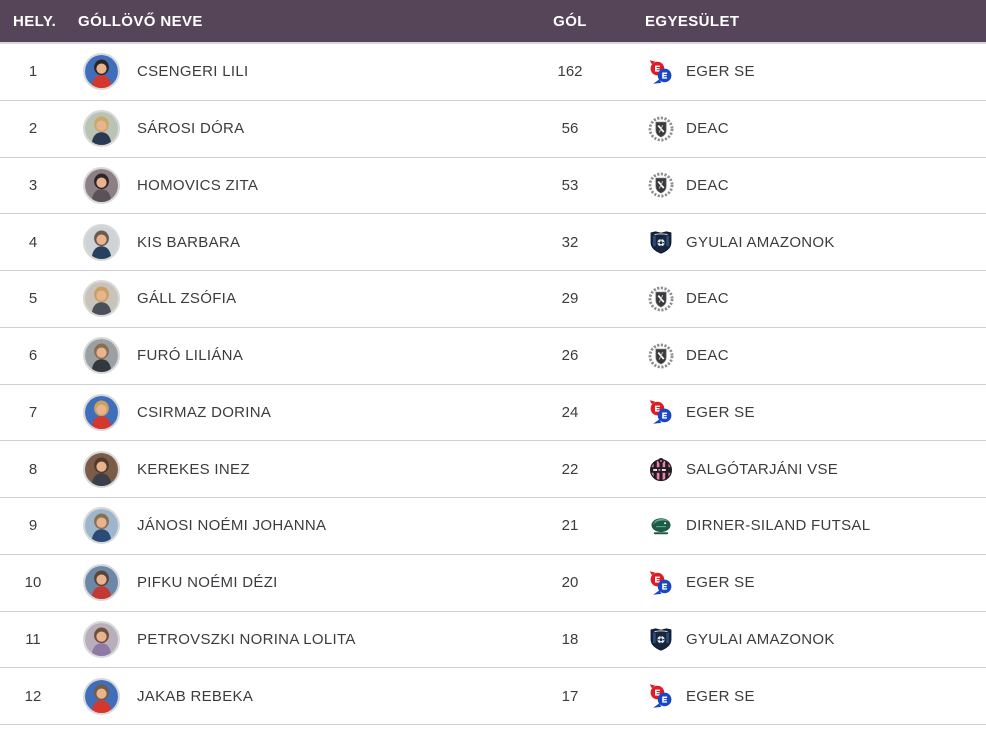 The width and height of the screenshot is (986, 734). What do you see at coordinates (33, 526) in the screenshot?
I see `rank: 9` at bounding box center [33, 526].